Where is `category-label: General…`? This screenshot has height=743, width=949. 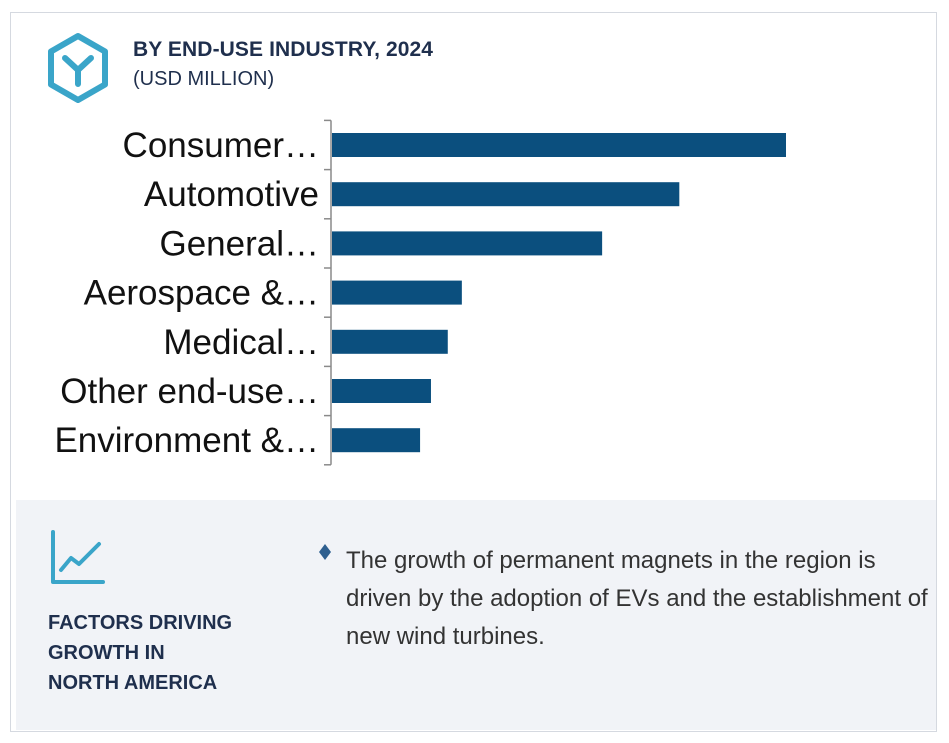 category-label: General… is located at coordinates (239, 243).